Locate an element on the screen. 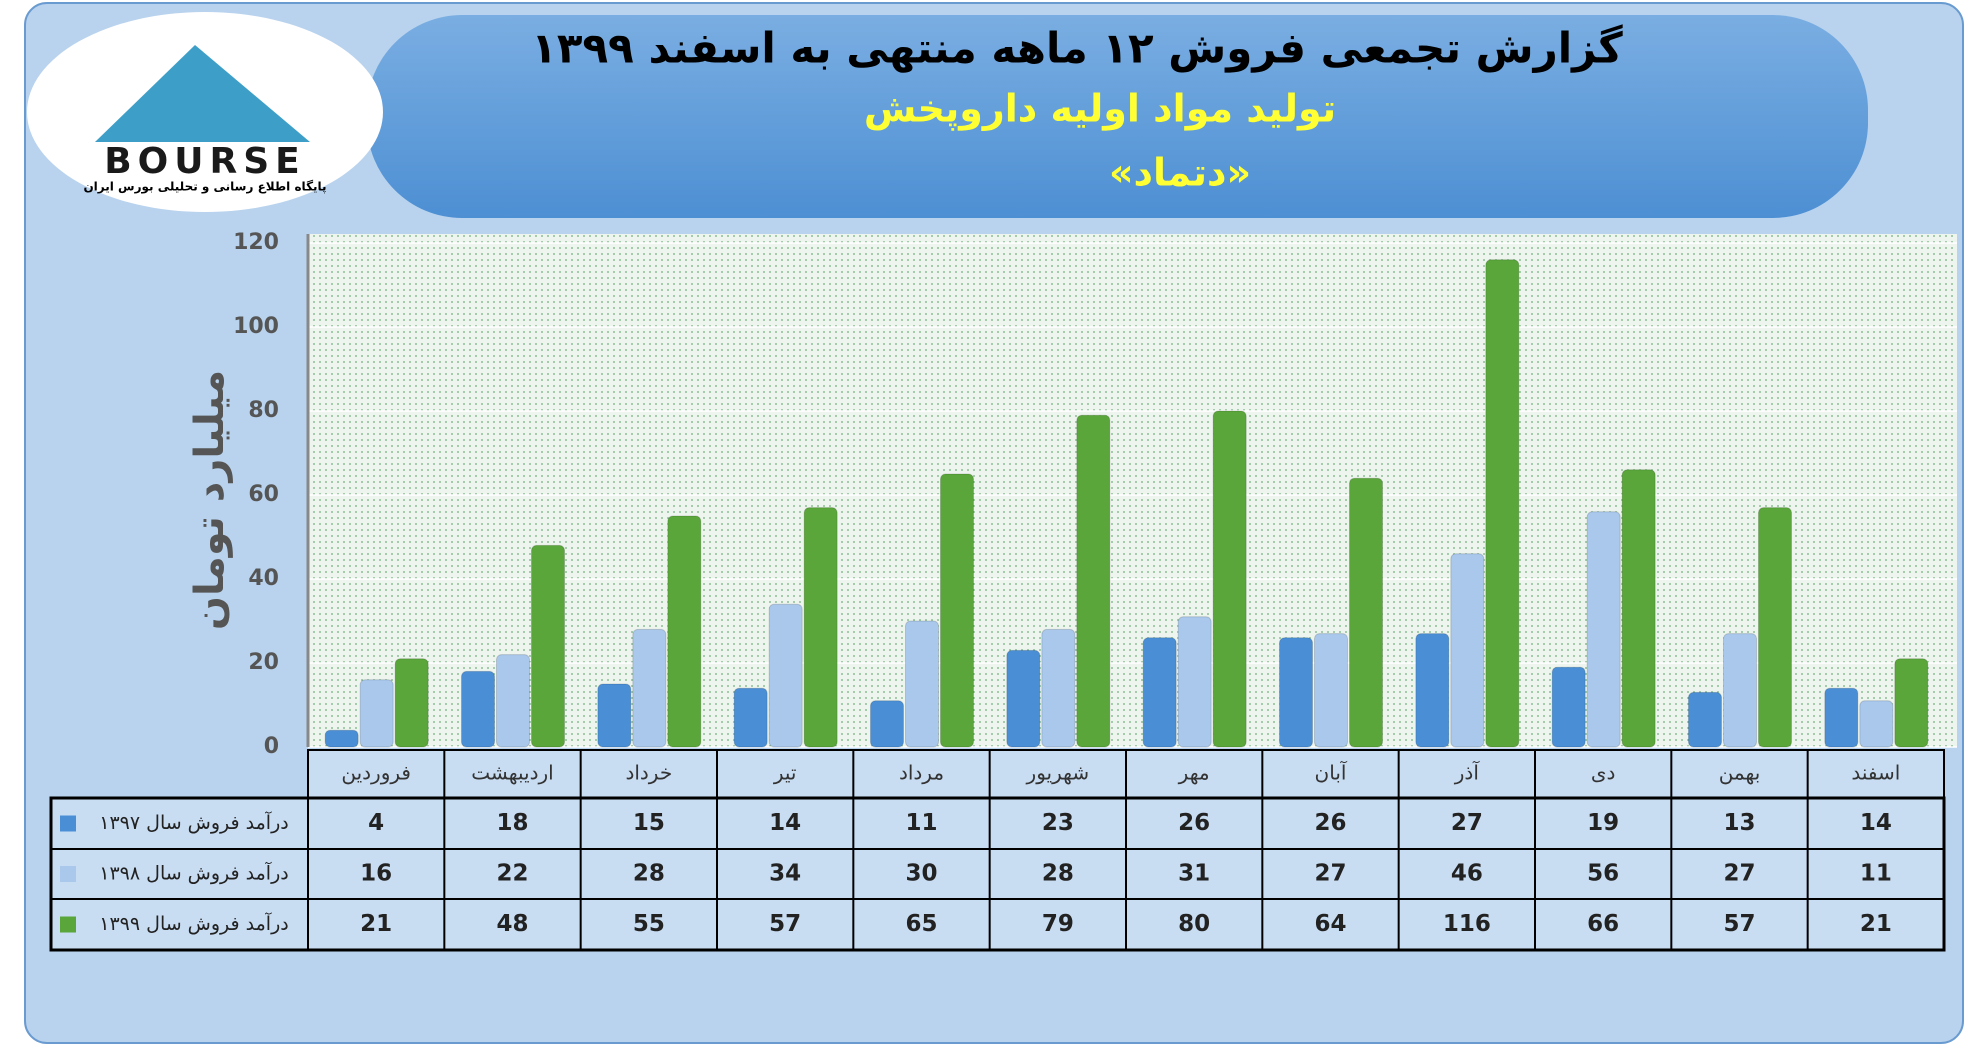 The width and height of the screenshot is (1986, 1047). table-value: 22 is located at coordinates (512, 874).